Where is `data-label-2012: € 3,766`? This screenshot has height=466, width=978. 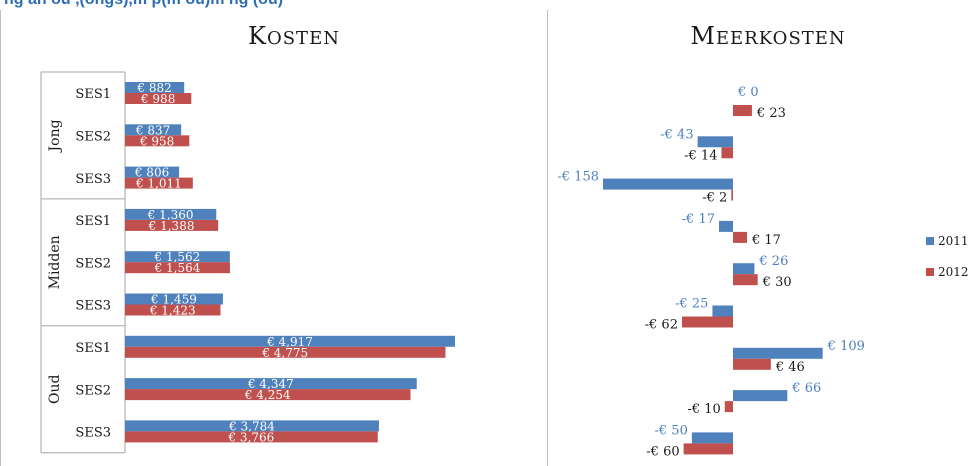 data-label-2012: € 3,766 is located at coordinates (250, 437).